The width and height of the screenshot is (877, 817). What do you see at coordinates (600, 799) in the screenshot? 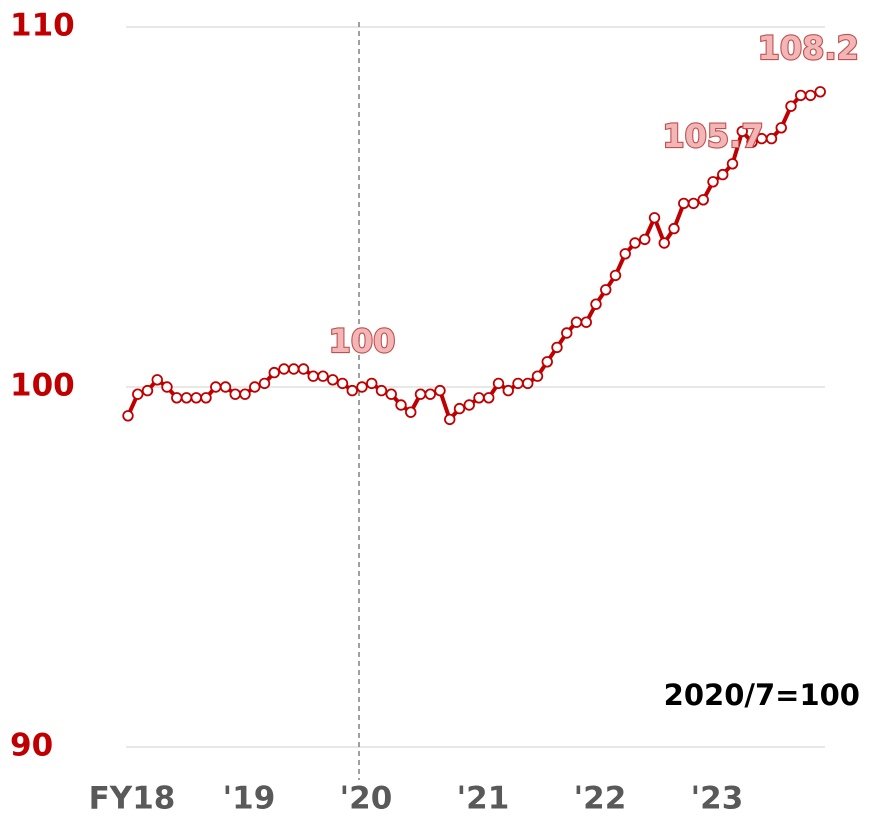
I see `x-tick-label: '22` at bounding box center [600, 799].